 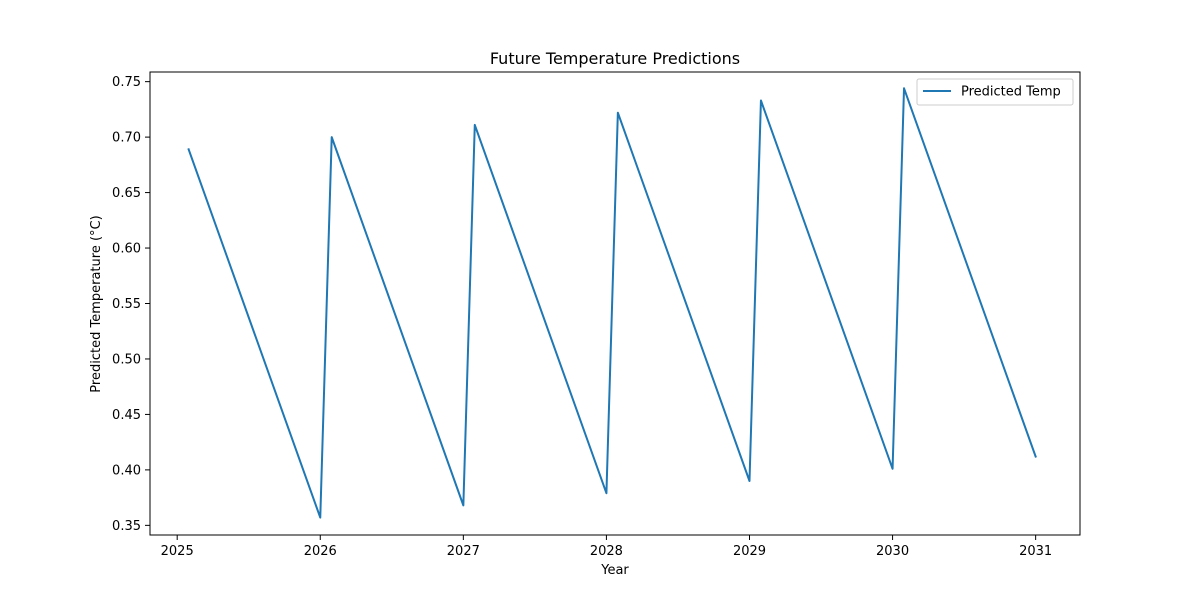 What do you see at coordinates (606, 551) in the screenshot?
I see `x-tick-label: 2028` at bounding box center [606, 551].